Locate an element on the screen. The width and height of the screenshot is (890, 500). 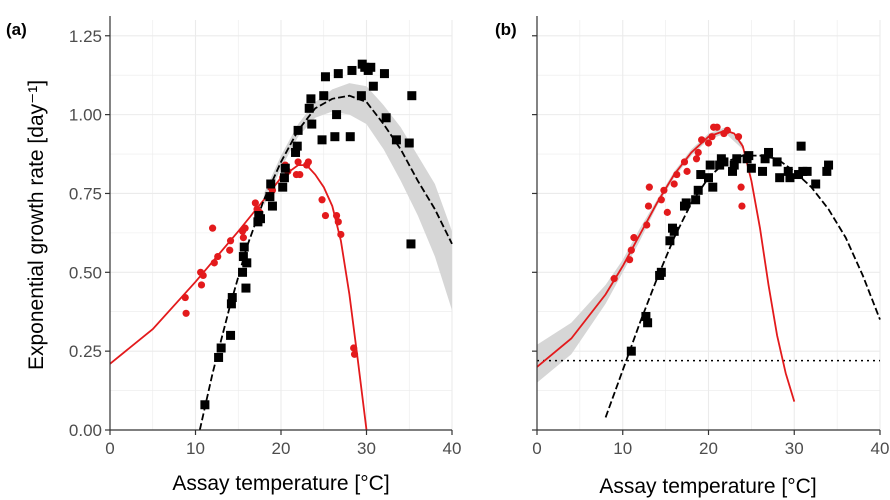
panel-b-points is located at coordinates (722, 239).